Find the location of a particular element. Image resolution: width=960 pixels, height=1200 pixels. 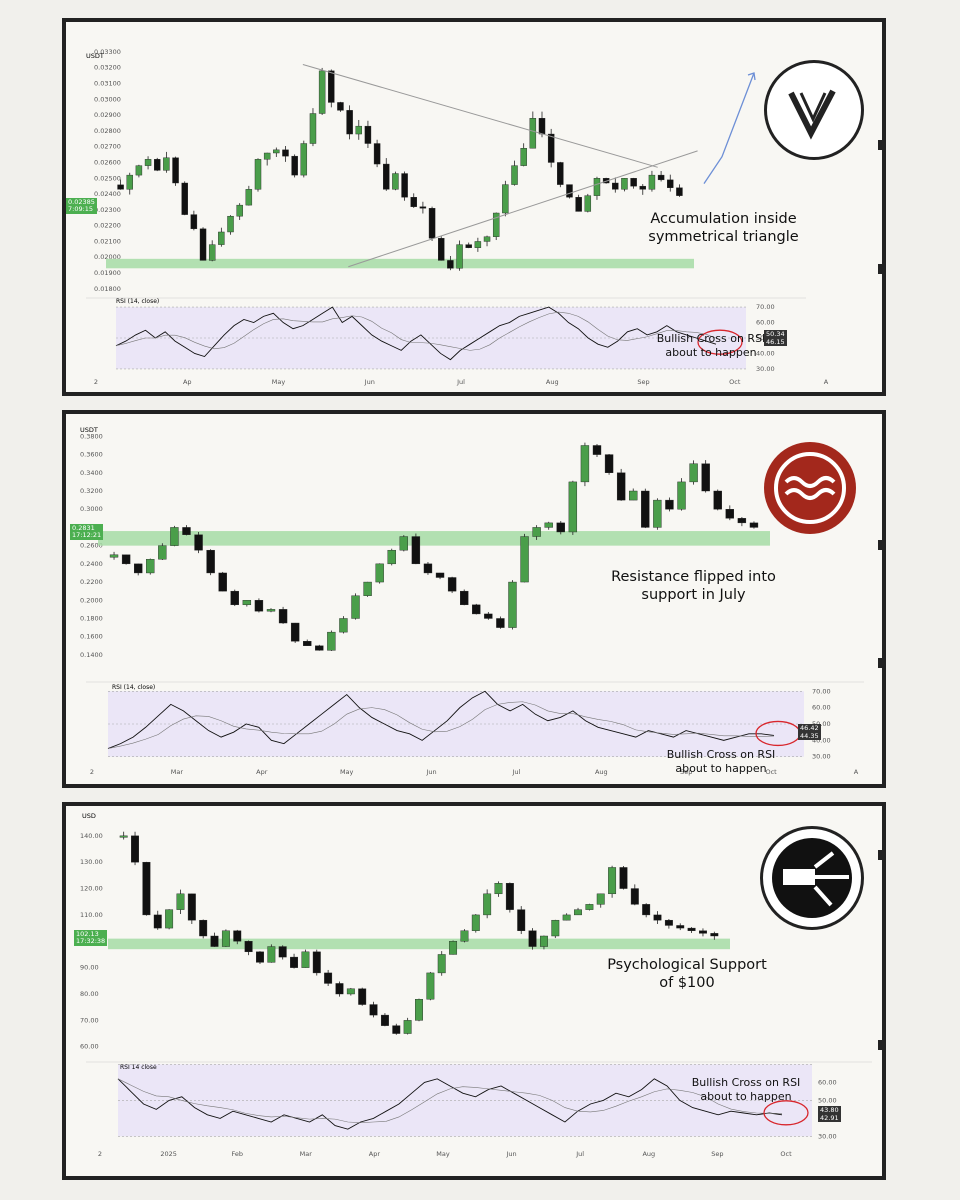

y-tick-label: 0.02300 is located at coordinates (107, 210).